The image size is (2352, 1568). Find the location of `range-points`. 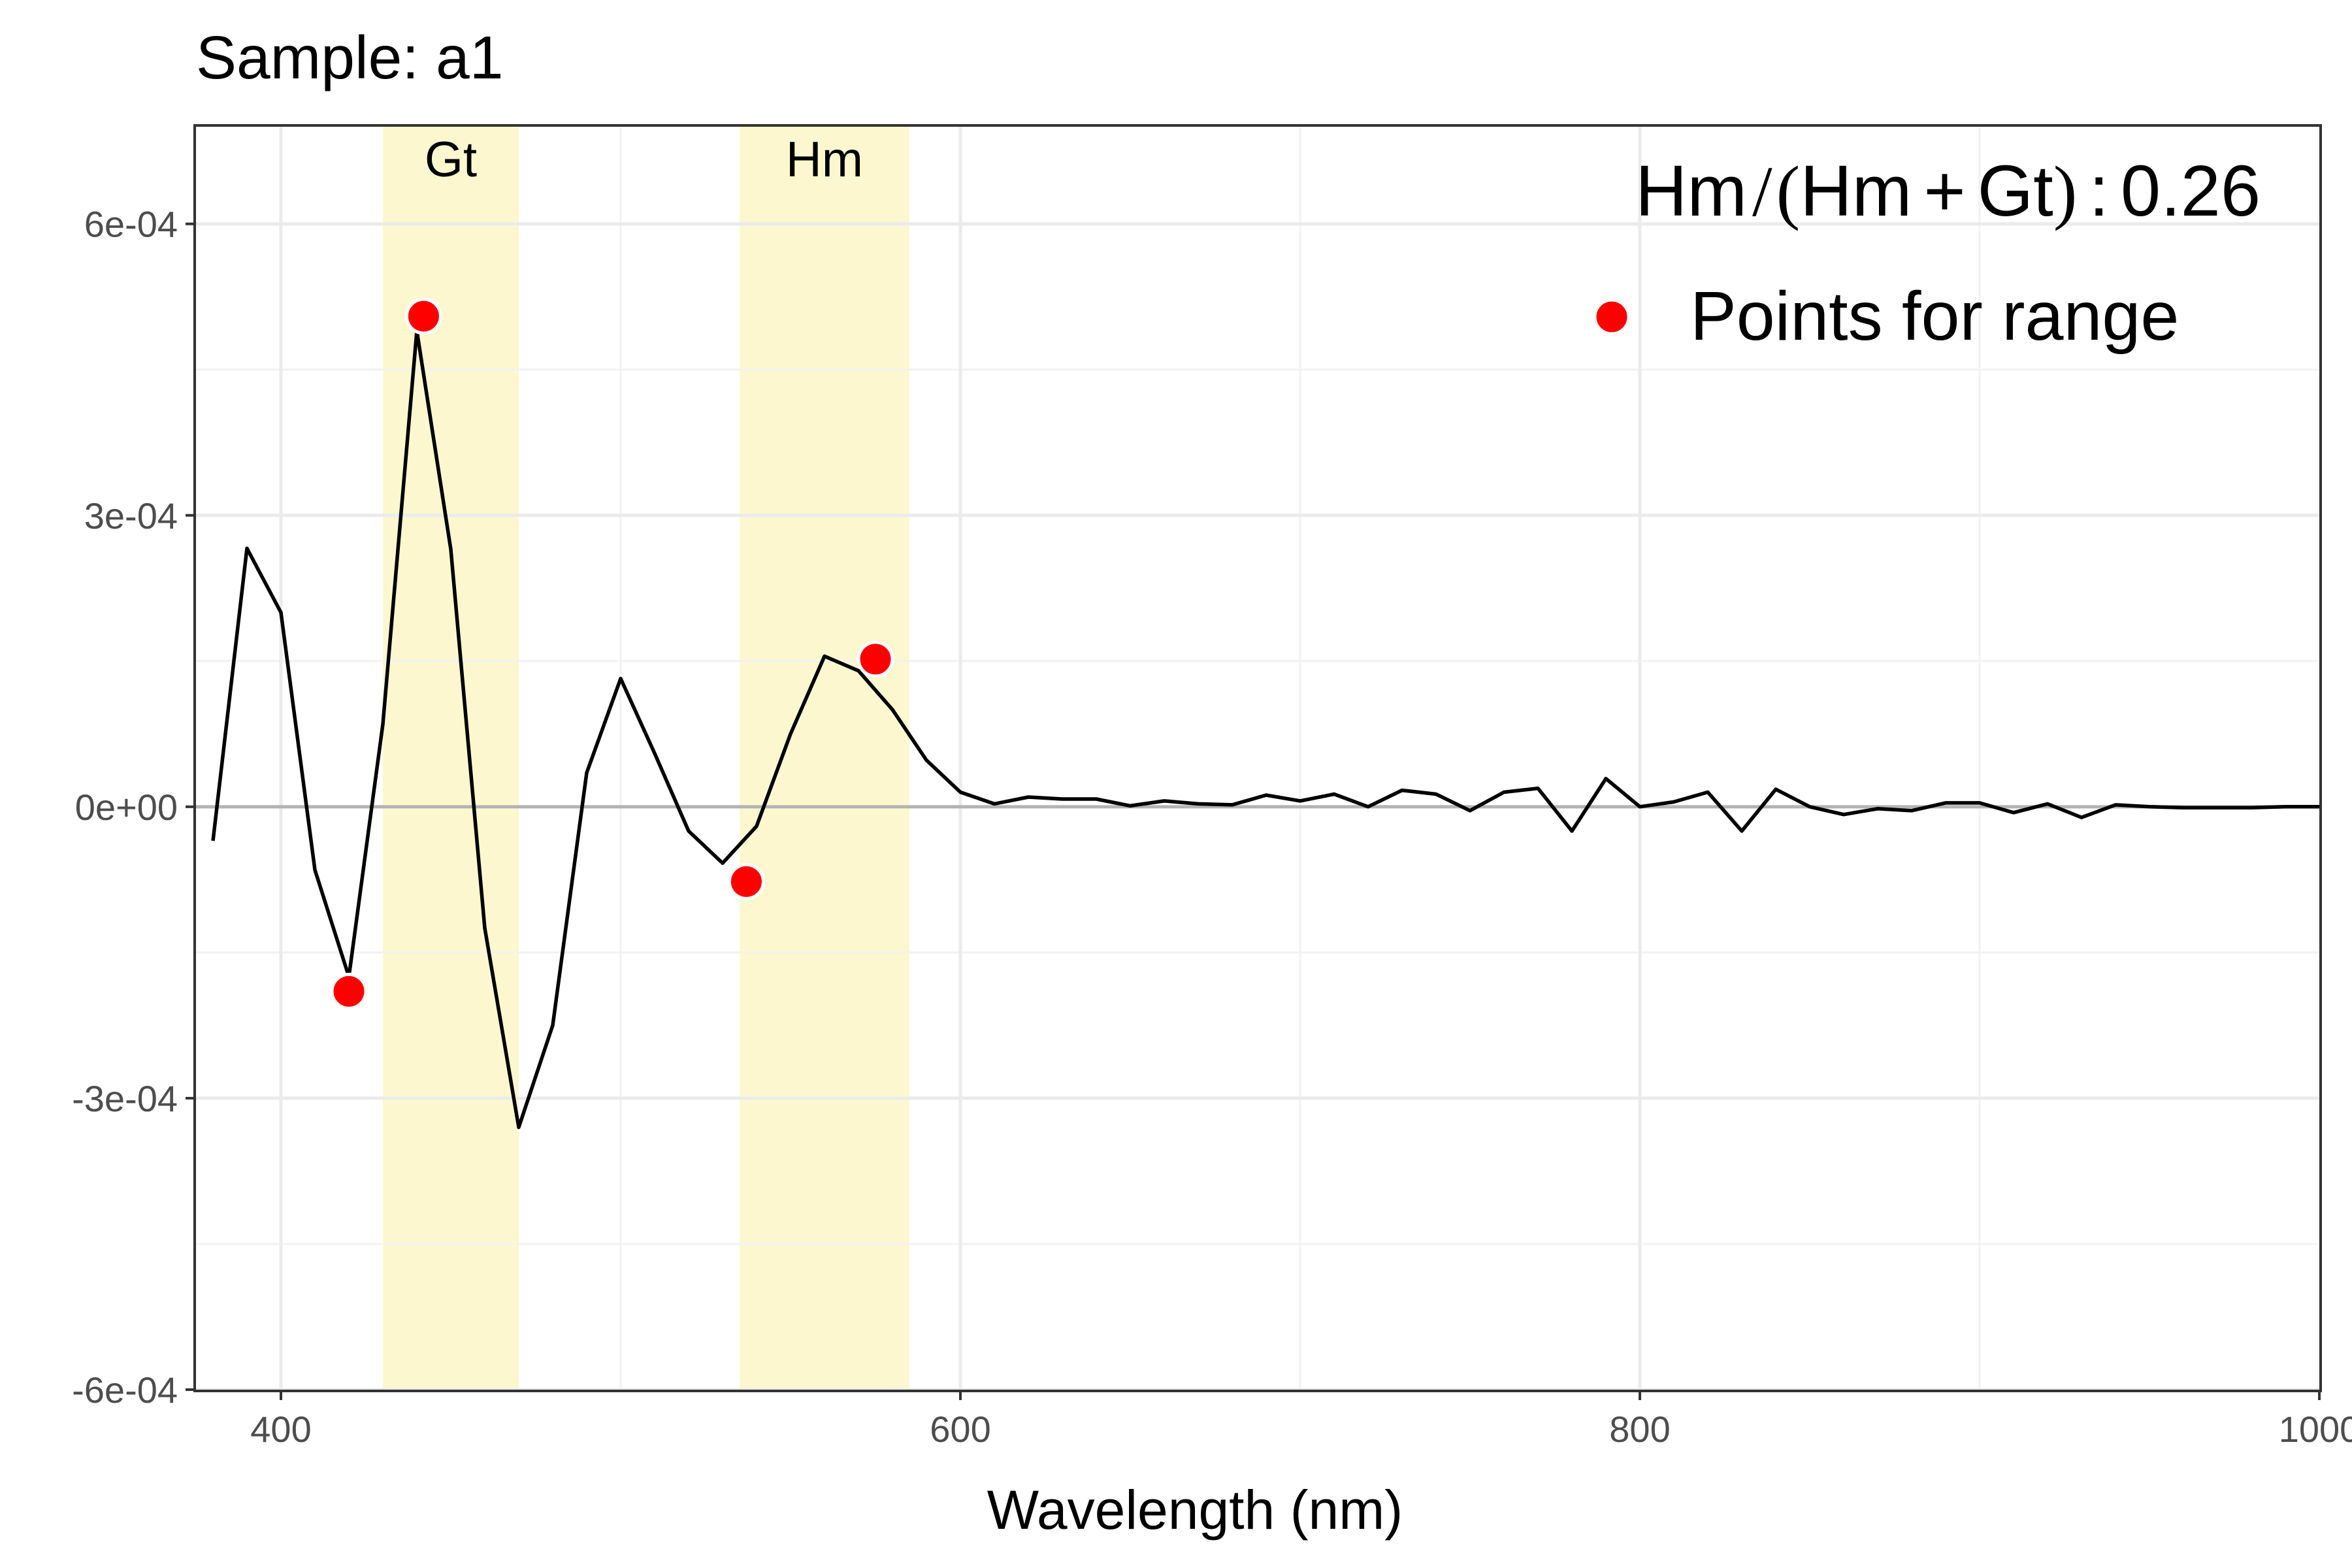

range-points is located at coordinates (612, 653).